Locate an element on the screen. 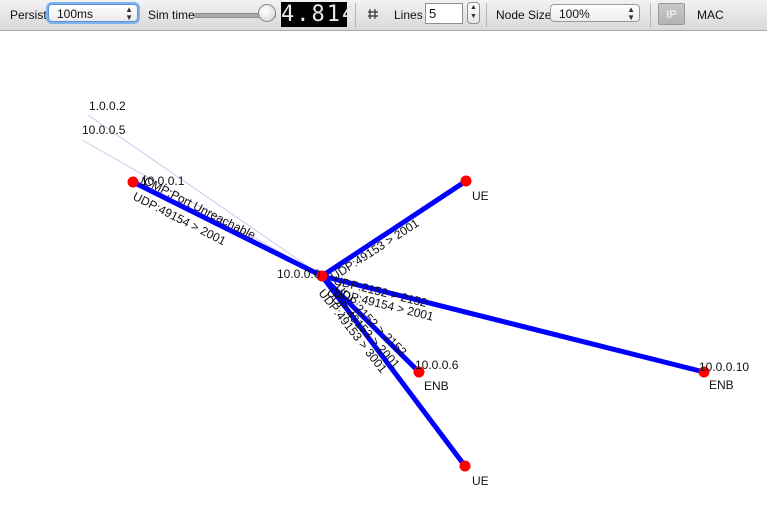  faint-link is located at coordinates (205, 195).